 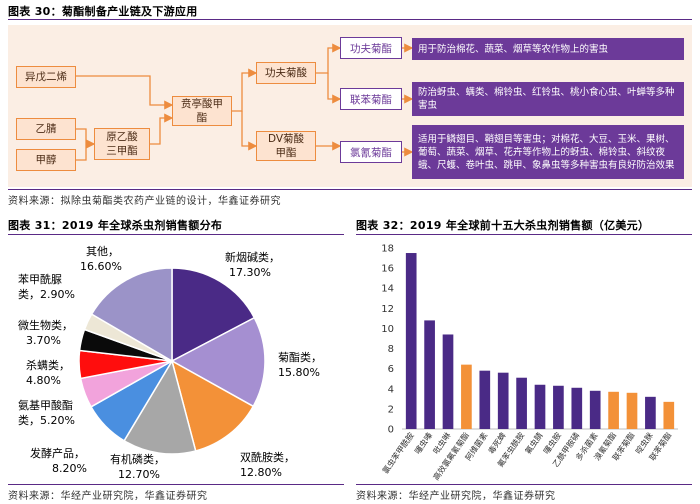 What do you see at coordinates (524, 234) in the screenshot?
I see `fig32-title-rule` at bounding box center [524, 234].